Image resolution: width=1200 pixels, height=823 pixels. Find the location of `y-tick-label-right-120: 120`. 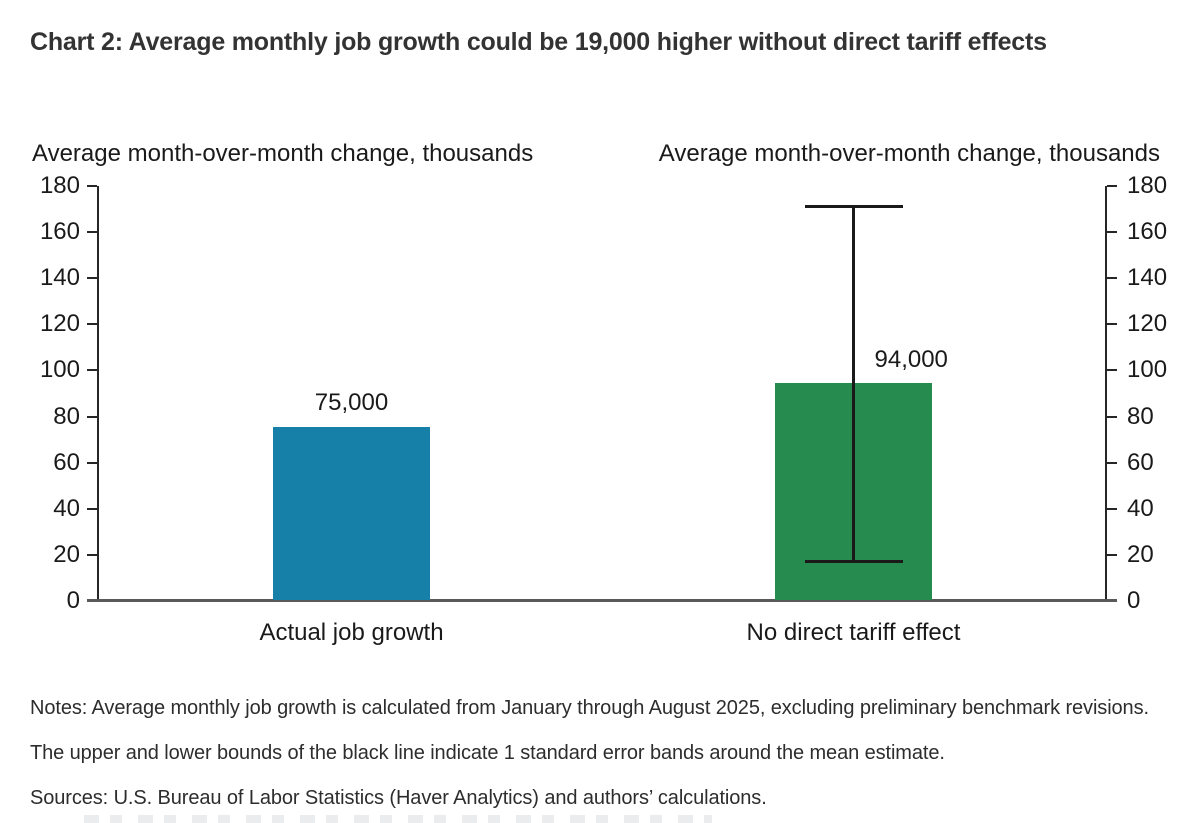

y-tick-label-right-120: 120 is located at coordinates (1147, 324).